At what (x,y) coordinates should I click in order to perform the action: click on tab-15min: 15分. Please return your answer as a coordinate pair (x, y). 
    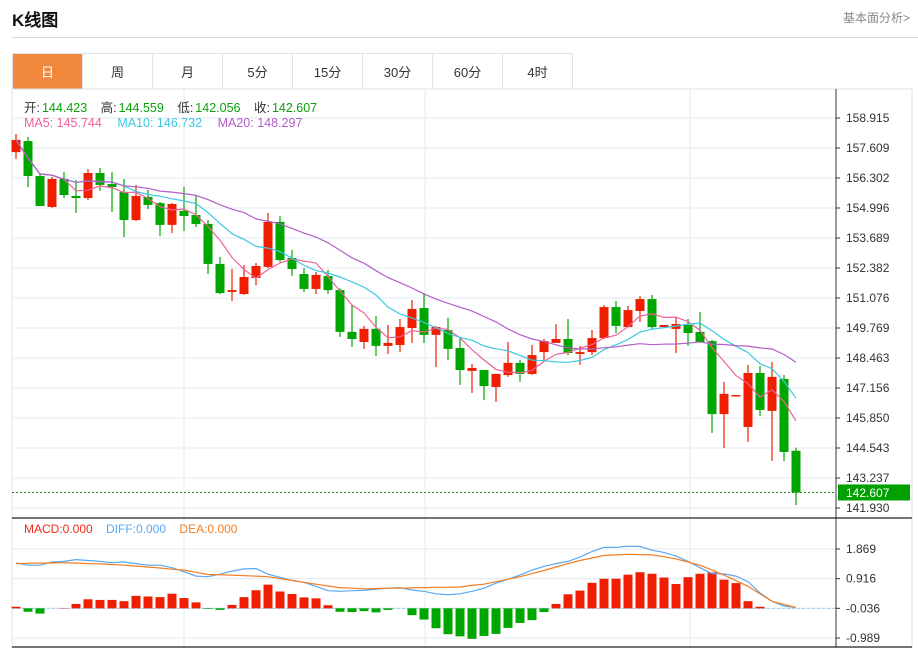
    Looking at the image, I should click on (328, 71).